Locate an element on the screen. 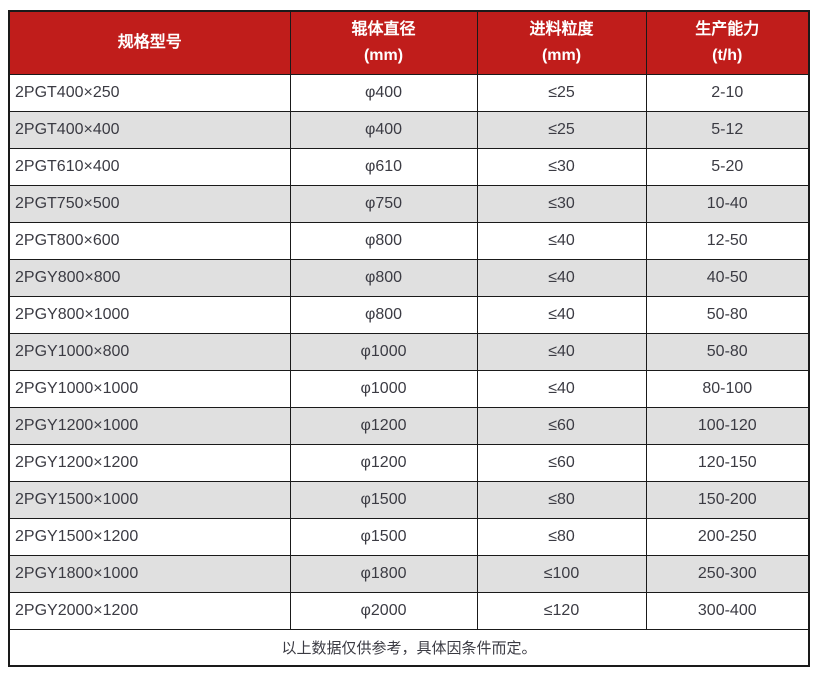  feed-size-cell: ≤120 is located at coordinates (561, 610).